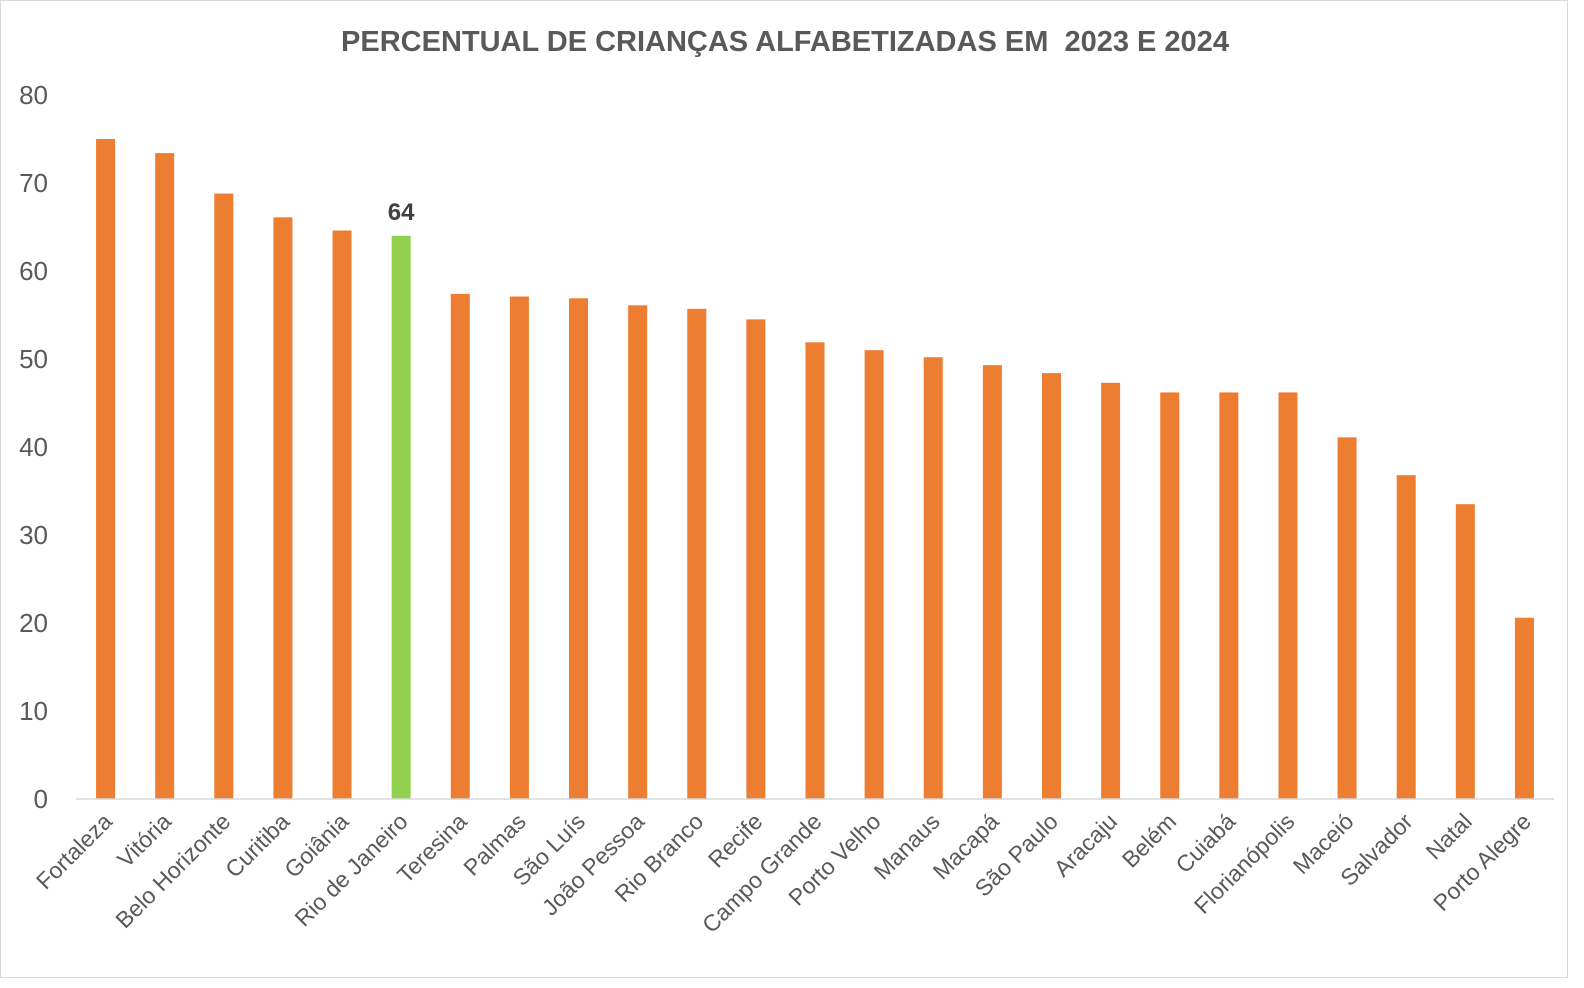  Describe the element at coordinates (41, 799) in the screenshot. I see `y-tick-label: 0` at that location.